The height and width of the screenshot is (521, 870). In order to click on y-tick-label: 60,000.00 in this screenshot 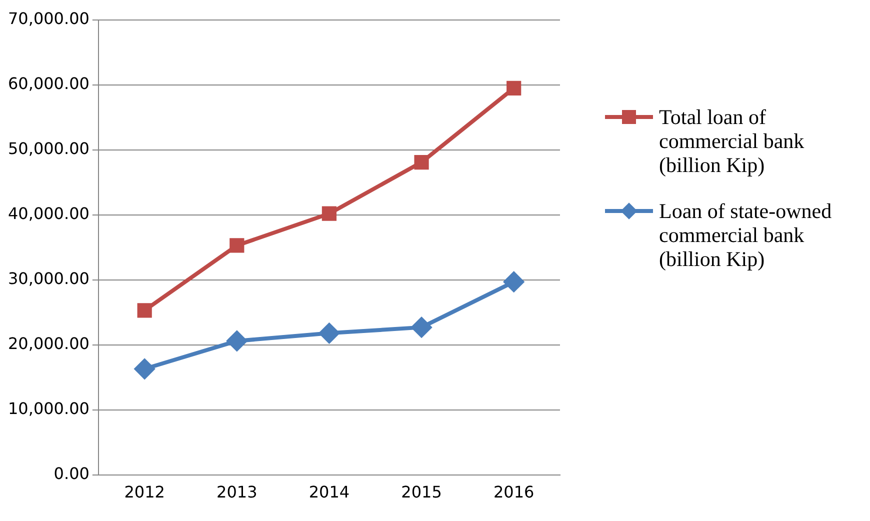, I will do `click(49, 84)`.